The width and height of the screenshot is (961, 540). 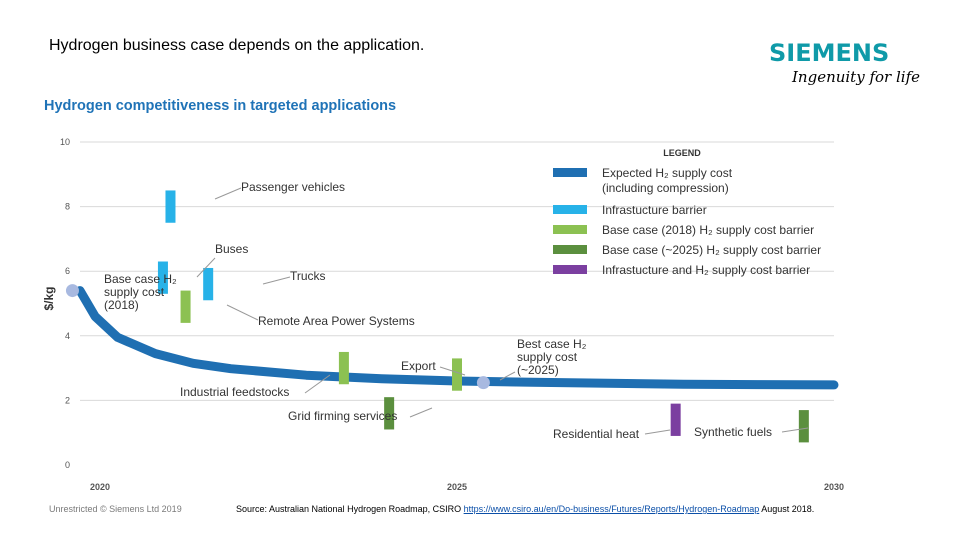 I want to click on barrier-label-residential-heat: Residential heat, so click(x=596, y=434).